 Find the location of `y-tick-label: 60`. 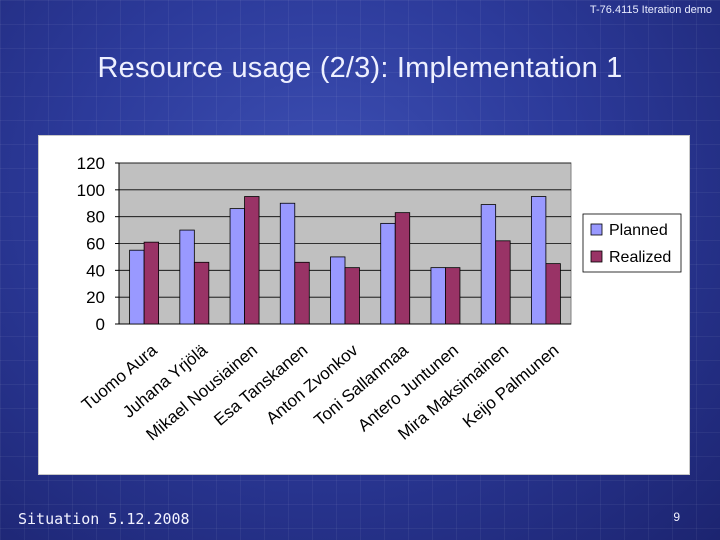

y-tick-label: 60 is located at coordinates (95, 244).